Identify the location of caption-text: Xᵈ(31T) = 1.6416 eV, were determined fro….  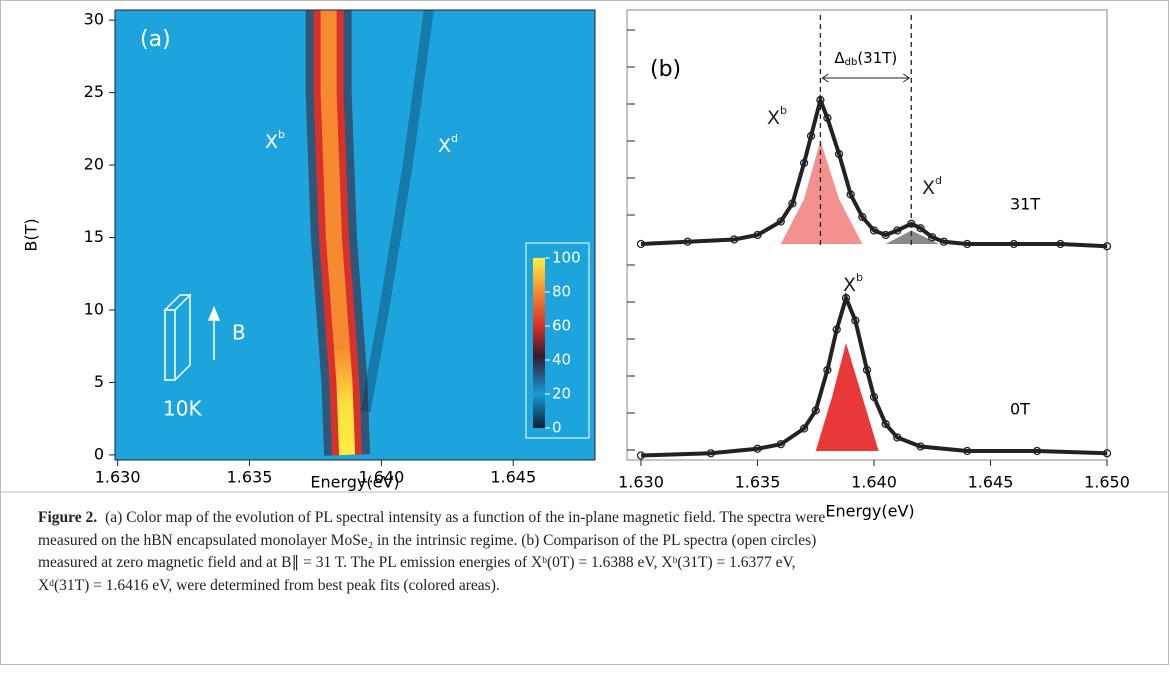
(269, 585).